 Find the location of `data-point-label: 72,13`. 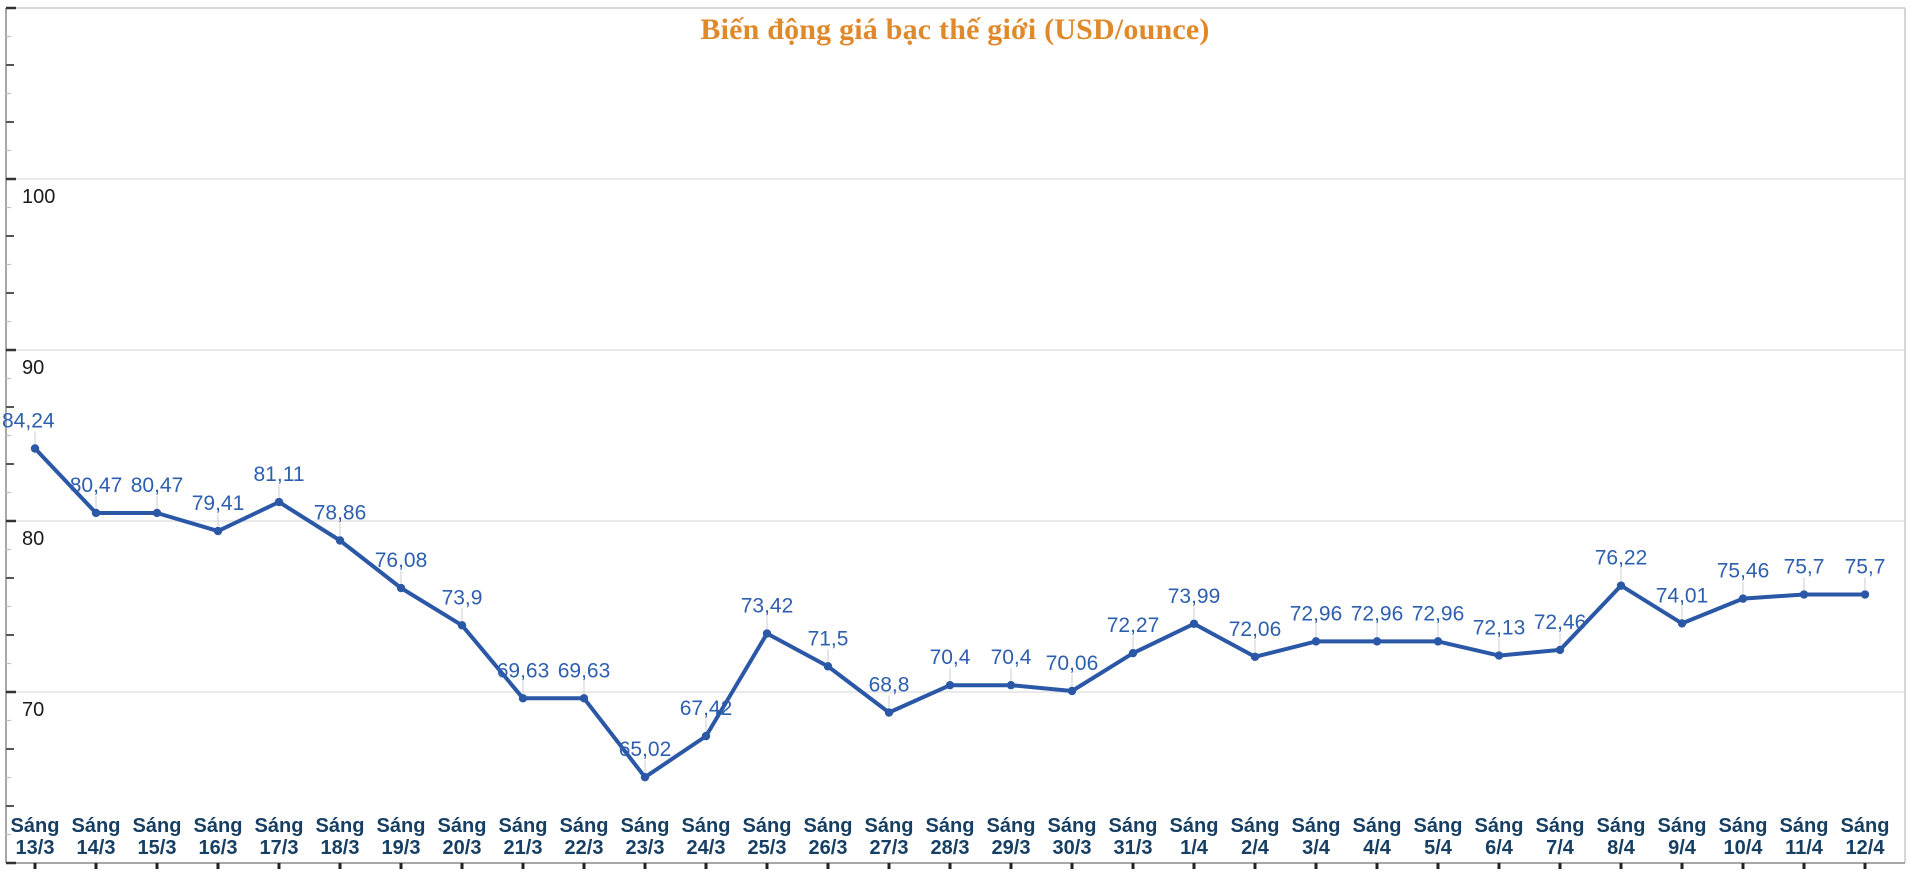

data-point-label: 72,13 is located at coordinates (1499, 628).